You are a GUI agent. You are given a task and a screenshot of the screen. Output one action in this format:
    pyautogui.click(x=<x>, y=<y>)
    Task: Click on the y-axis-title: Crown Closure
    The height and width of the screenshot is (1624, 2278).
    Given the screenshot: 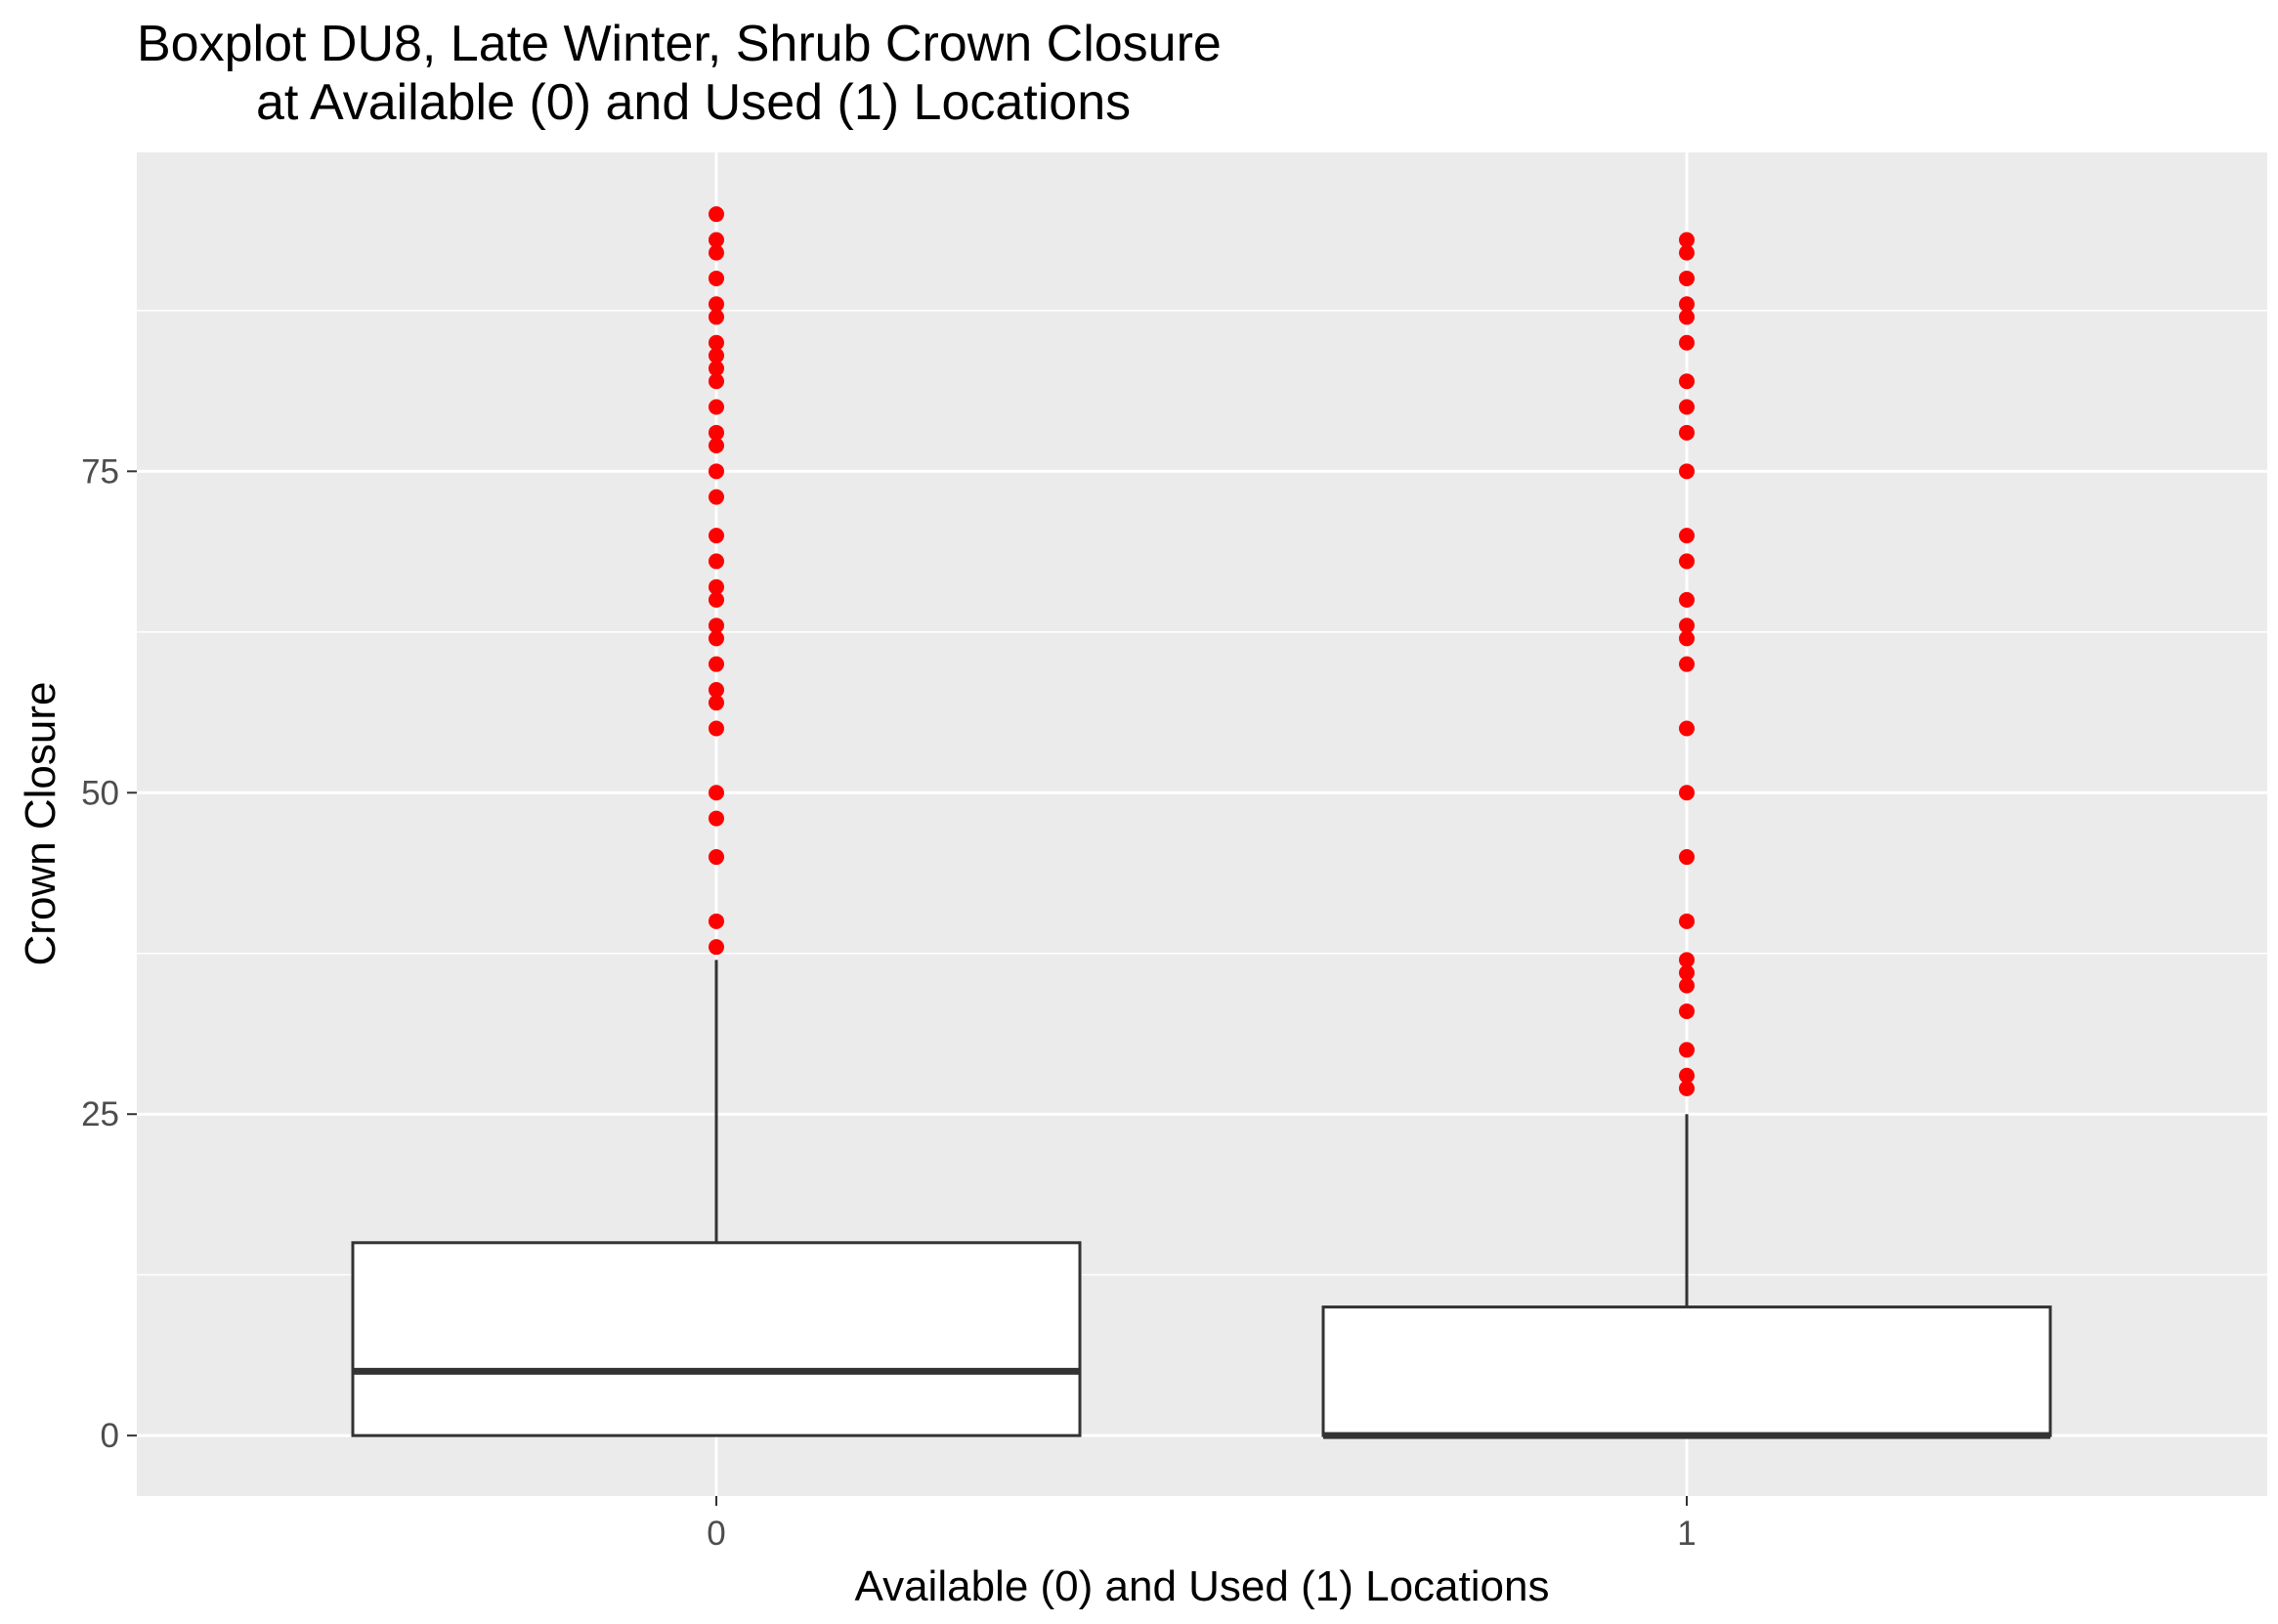 What is the action you would take?
    pyautogui.click(x=40, y=824)
    